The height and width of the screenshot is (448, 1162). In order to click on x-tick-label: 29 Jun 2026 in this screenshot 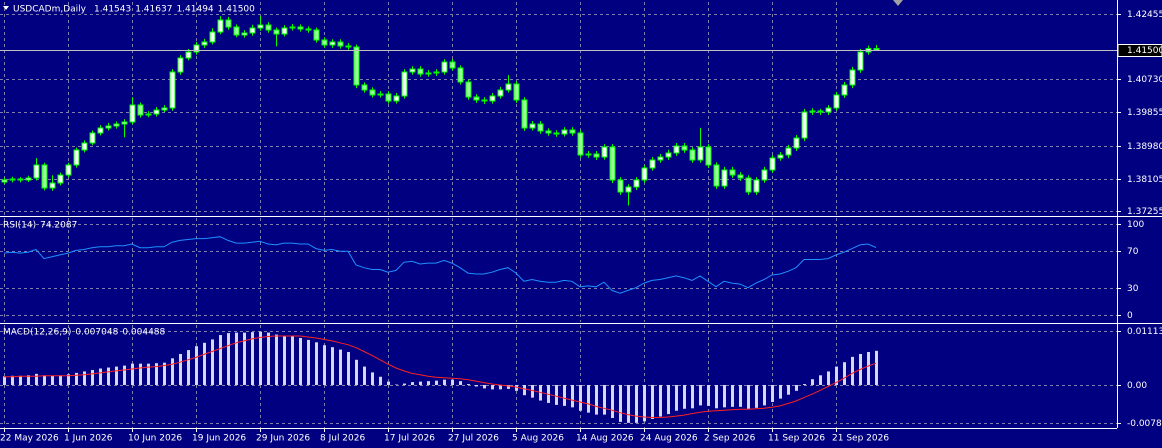, I will do `click(283, 439)`.